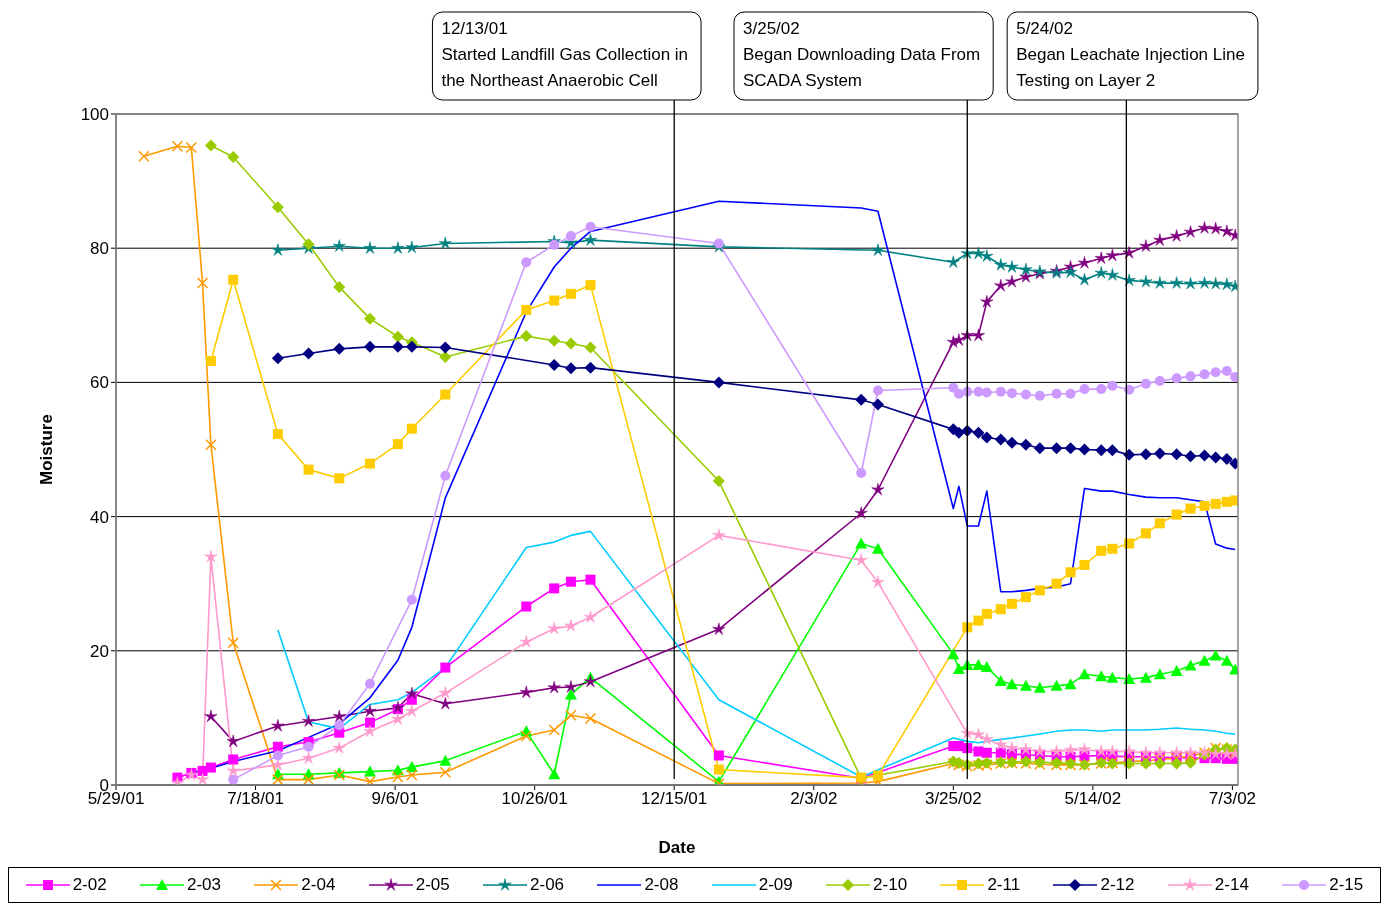 The height and width of the screenshot is (907, 1393). What do you see at coordinates (99, 517) in the screenshot?
I see `y-tick-label: 40` at bounding box center [99, 517].